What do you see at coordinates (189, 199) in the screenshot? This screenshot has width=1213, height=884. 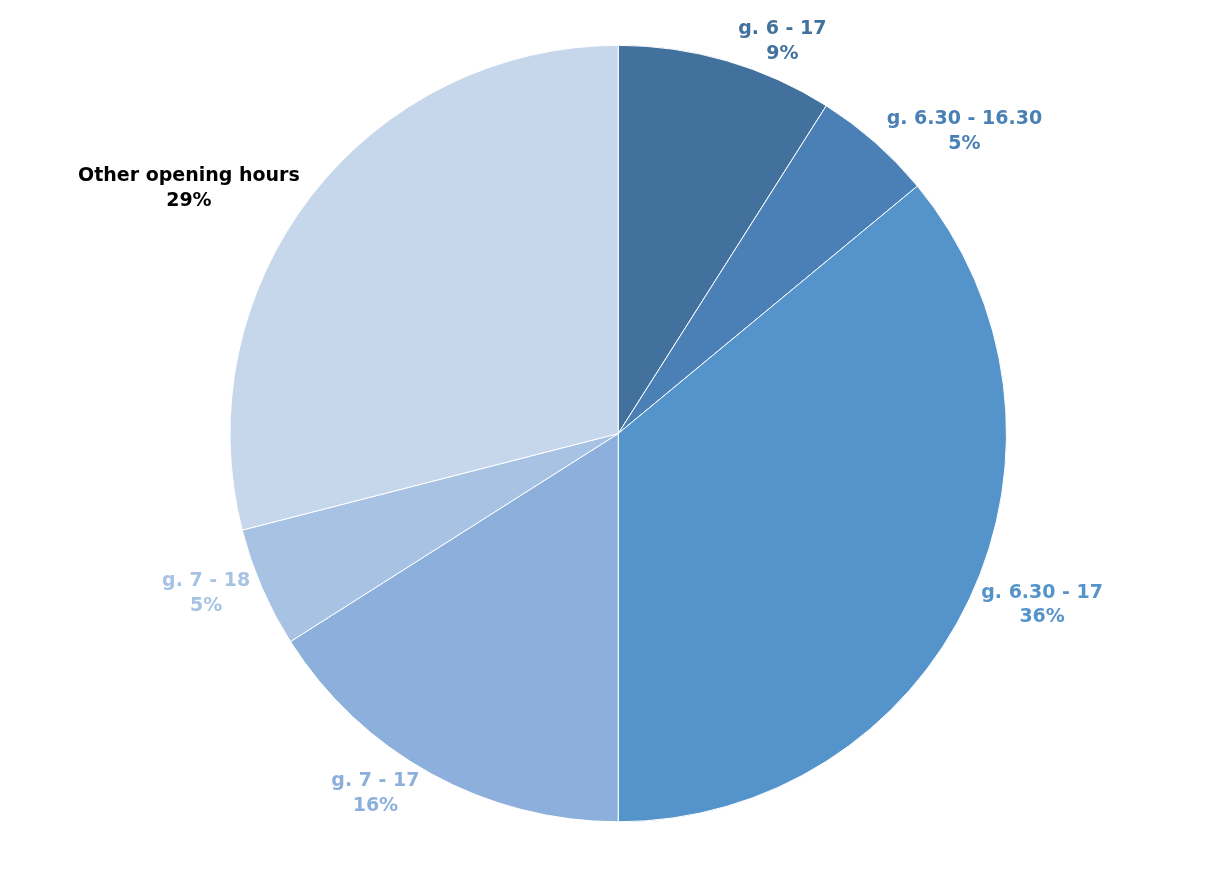 I see `data-label: 29%` at bounding box center [189, 199].